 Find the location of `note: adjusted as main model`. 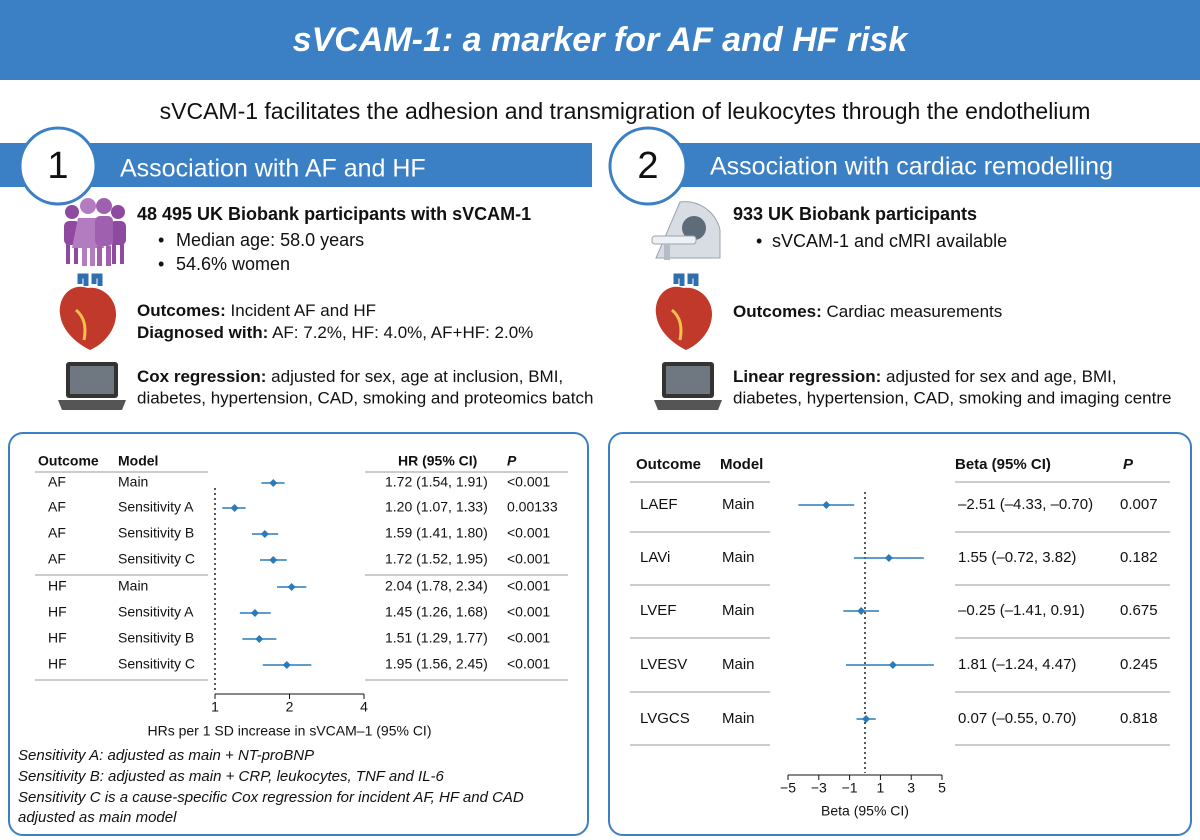

note: adjusted as main model is located at coordinates (97, 817).